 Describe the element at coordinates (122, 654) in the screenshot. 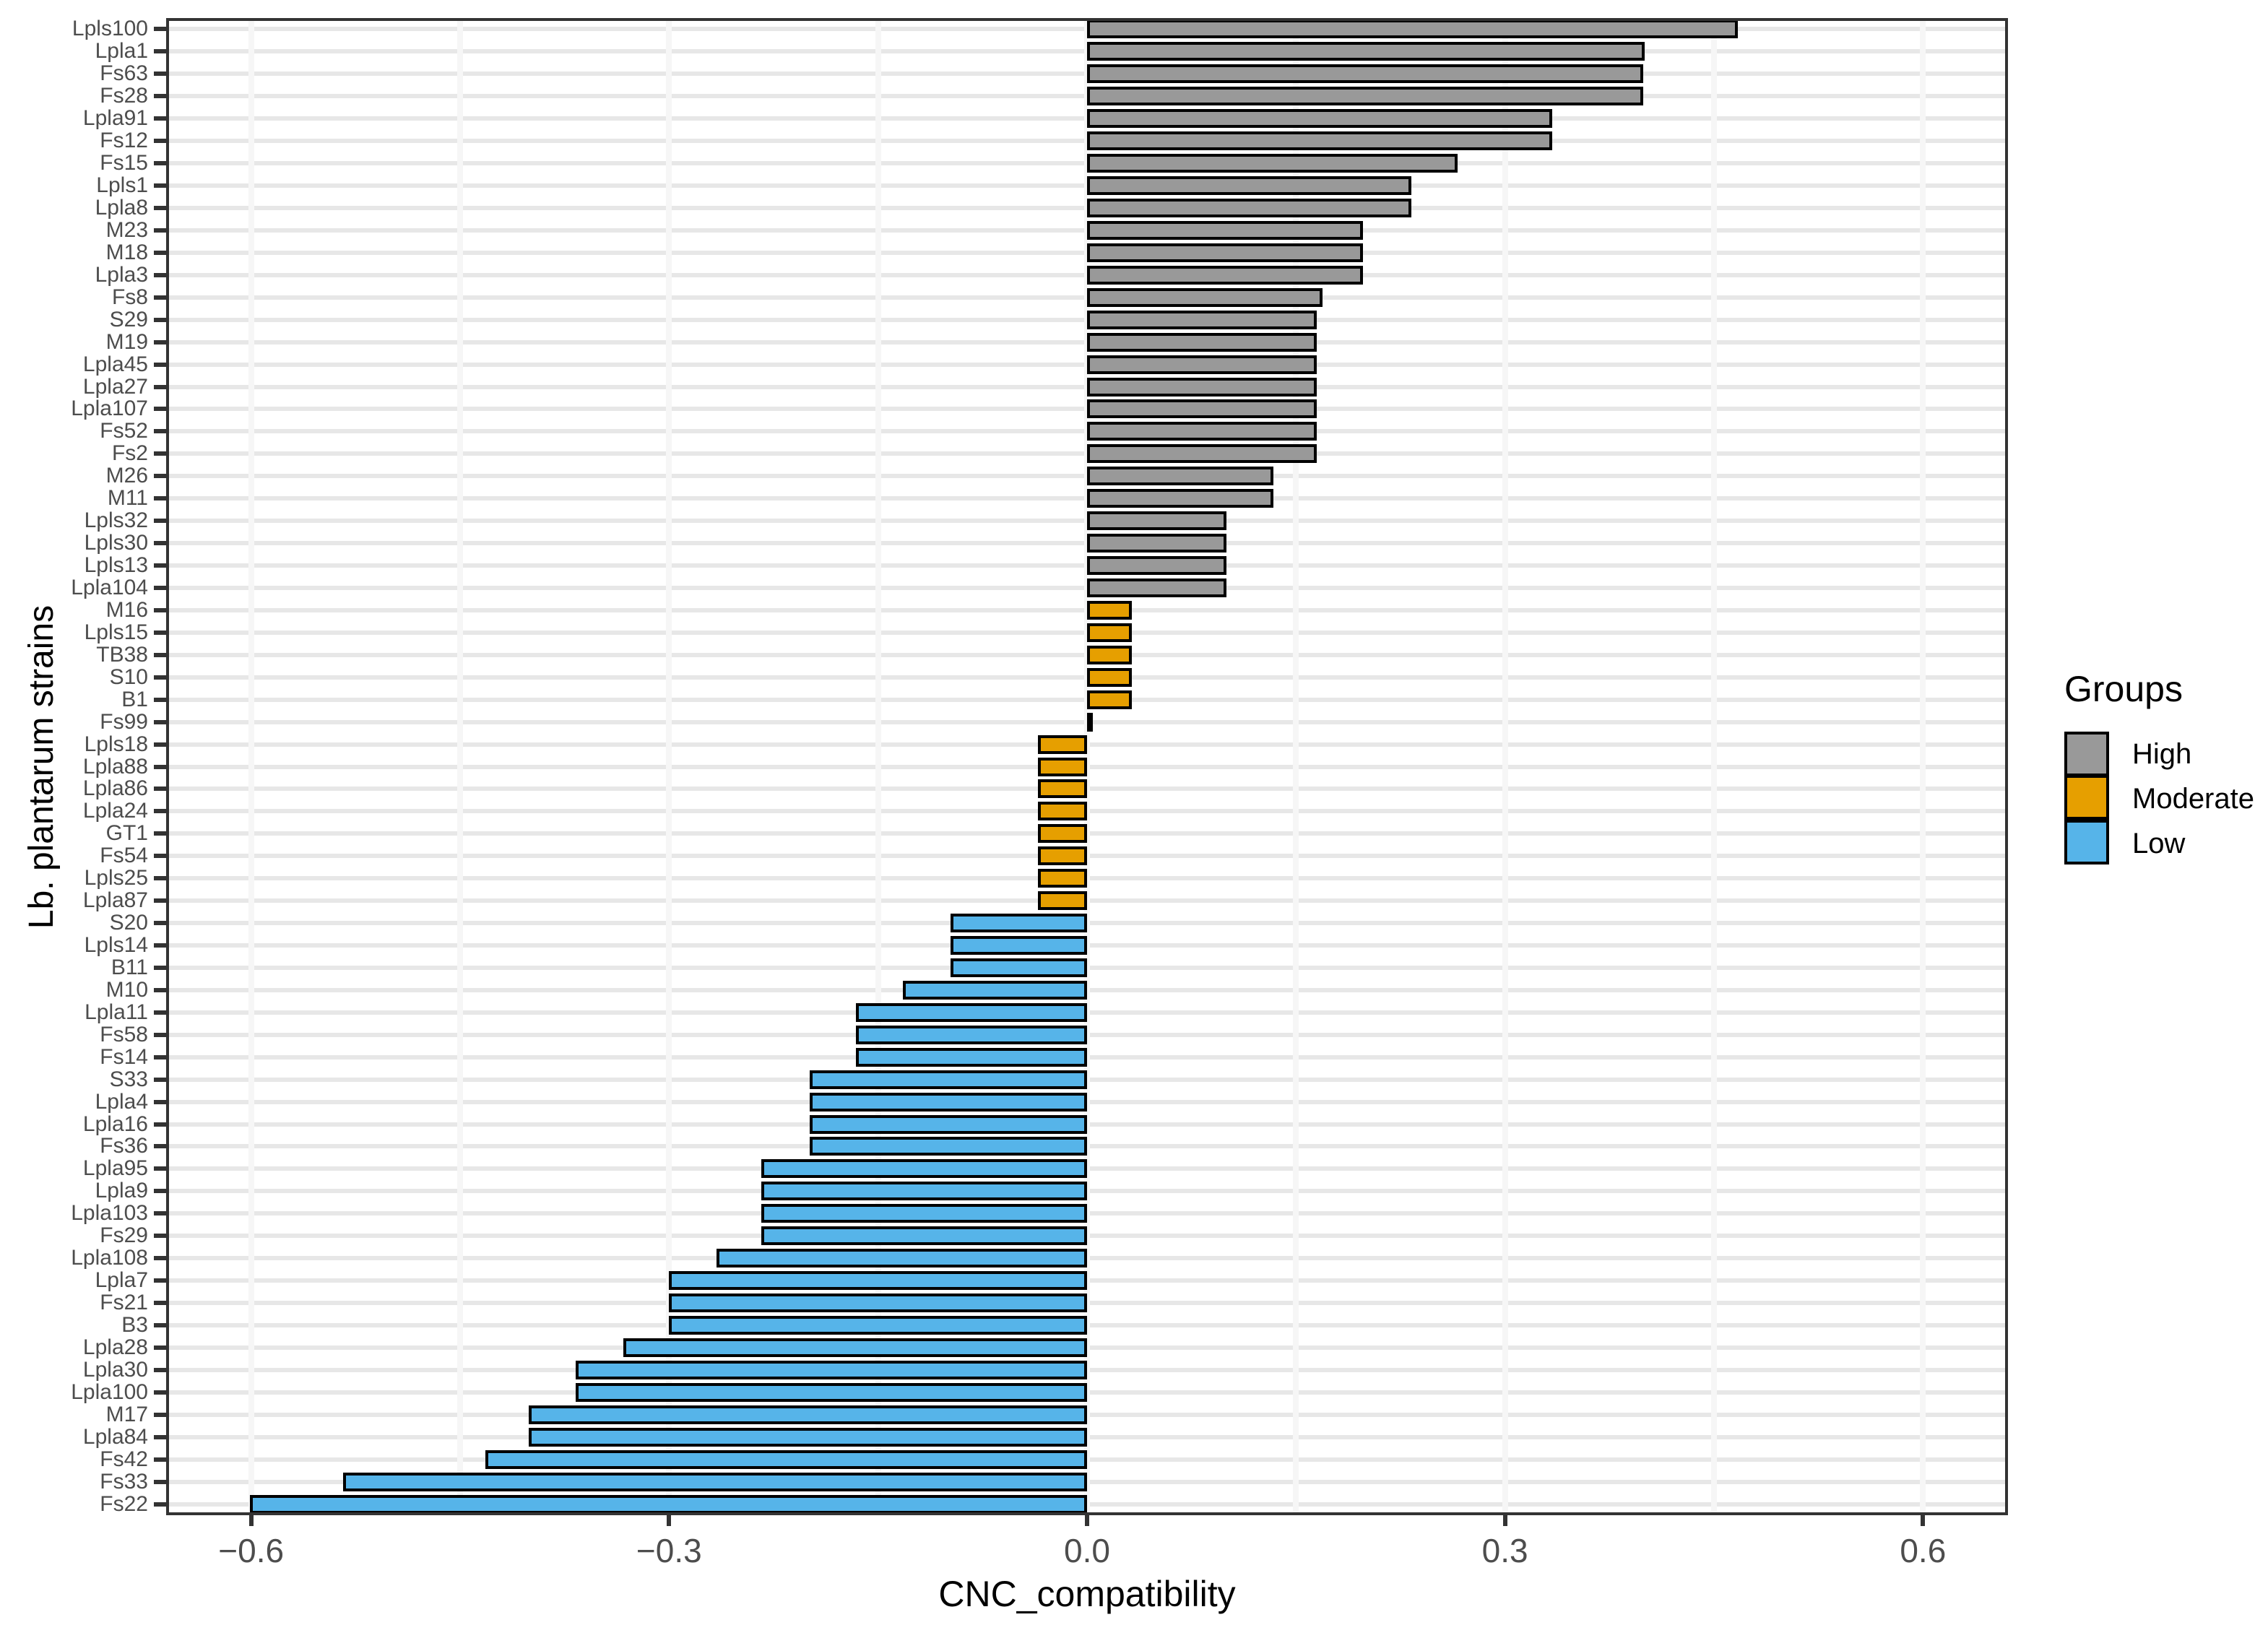

I see `y-tick-label: TB38` at that location.